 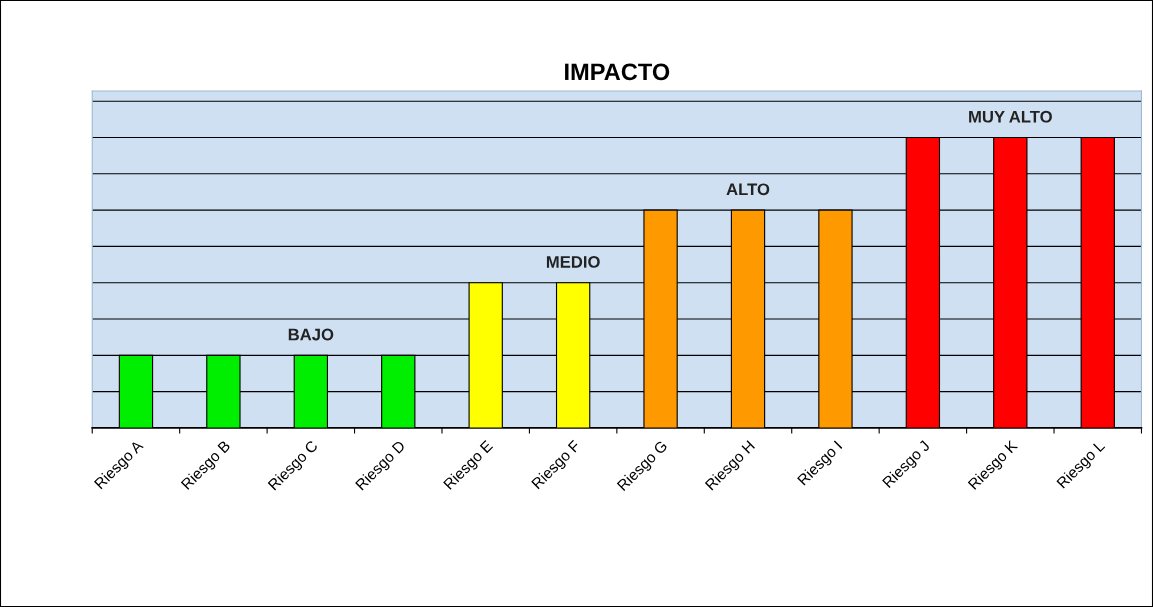 I want to click on annotation: MUY ALTO, so click(x=1010, y=116).